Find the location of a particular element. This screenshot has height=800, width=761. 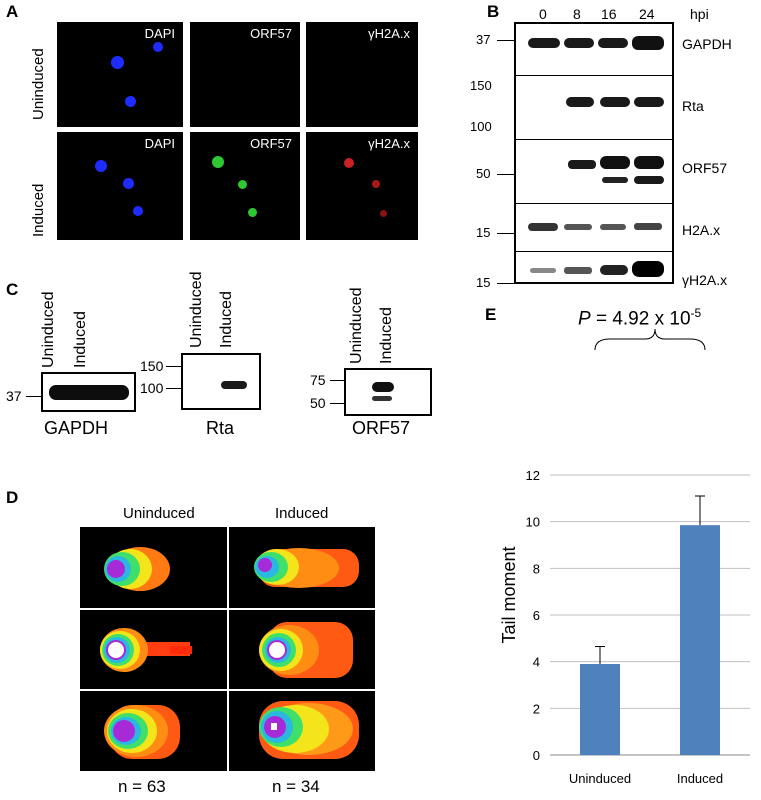

micrograph-induced-orf57: ORF57 is located at coordinates (245, 186).